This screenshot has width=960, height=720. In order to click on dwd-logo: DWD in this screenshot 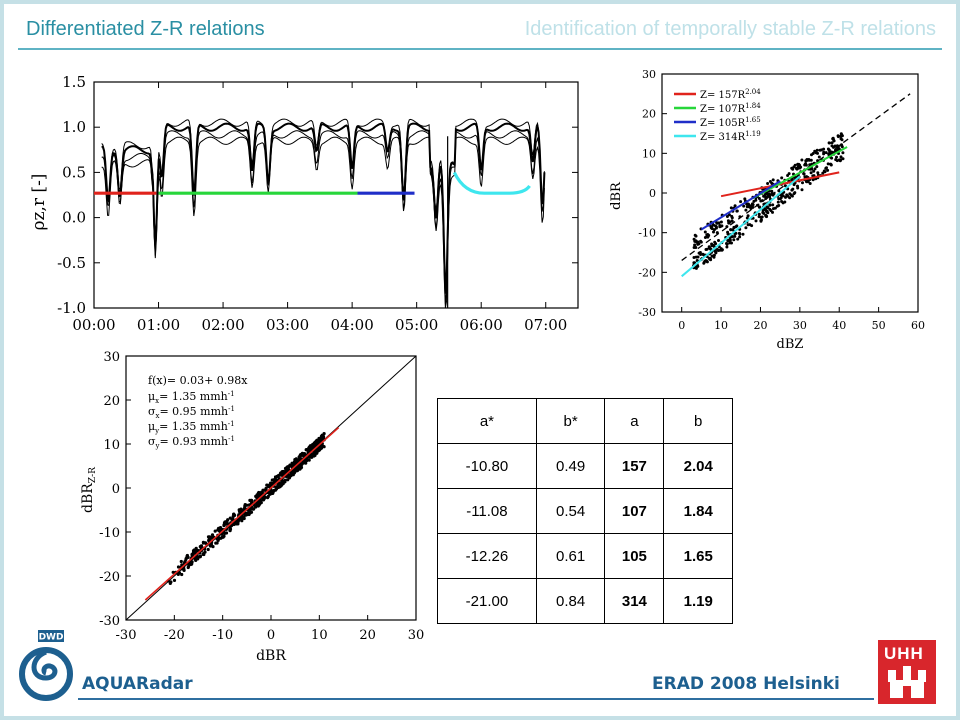, I will do `click(46, 665)`.